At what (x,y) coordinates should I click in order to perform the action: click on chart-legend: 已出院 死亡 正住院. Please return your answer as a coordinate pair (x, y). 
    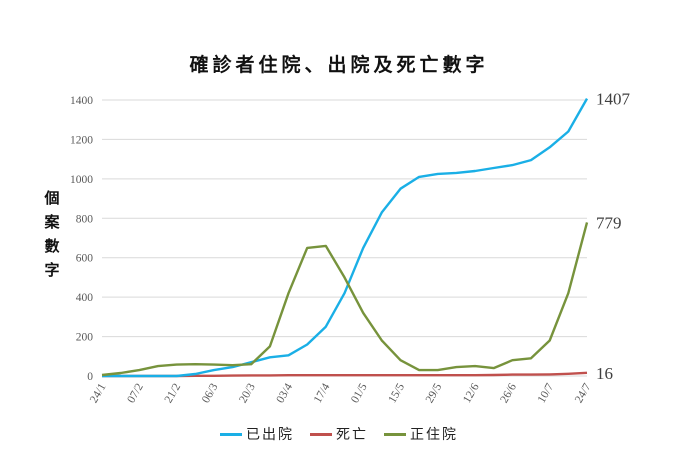
    Looking at the image, I should click on (339, 434).